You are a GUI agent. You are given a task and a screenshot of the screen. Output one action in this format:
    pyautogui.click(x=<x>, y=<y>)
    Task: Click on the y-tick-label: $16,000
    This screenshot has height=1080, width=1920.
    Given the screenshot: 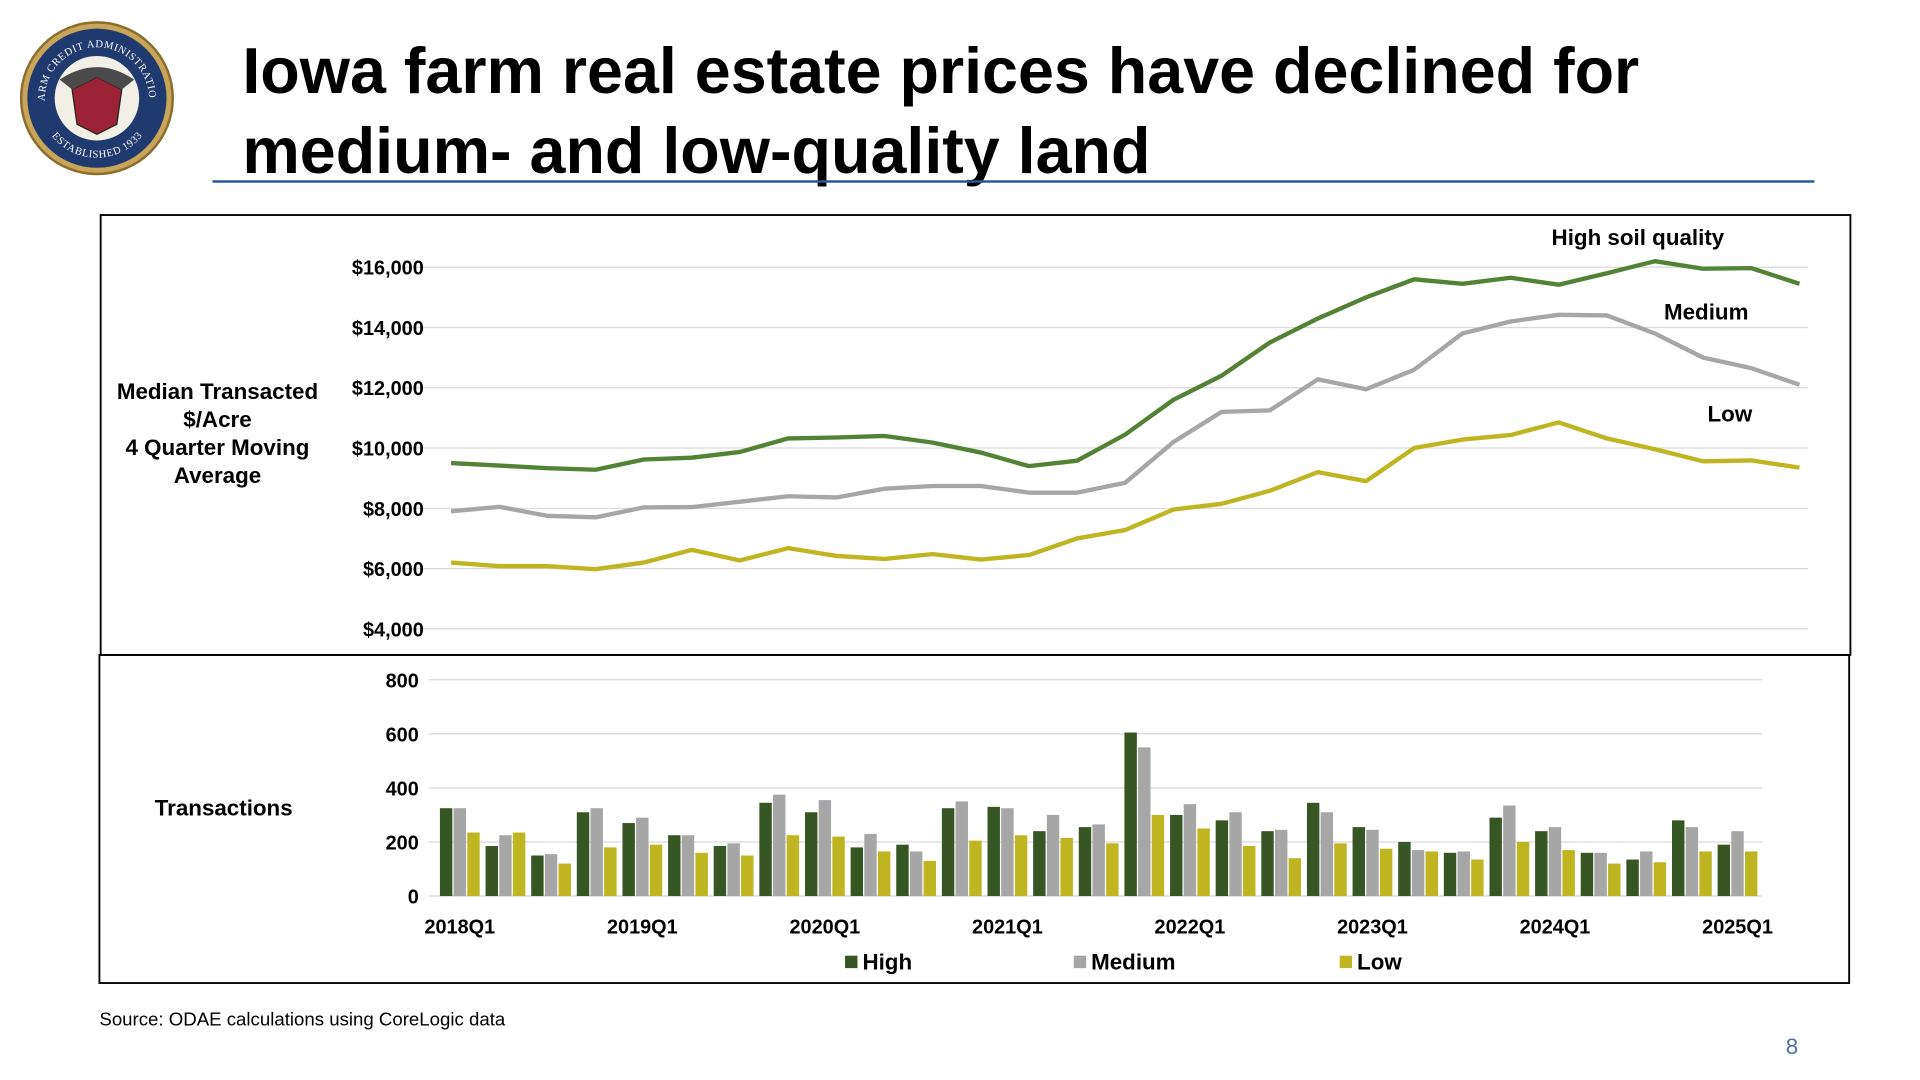 What is the action you would take?
    pyautogui.click(x=388, y=269)
    